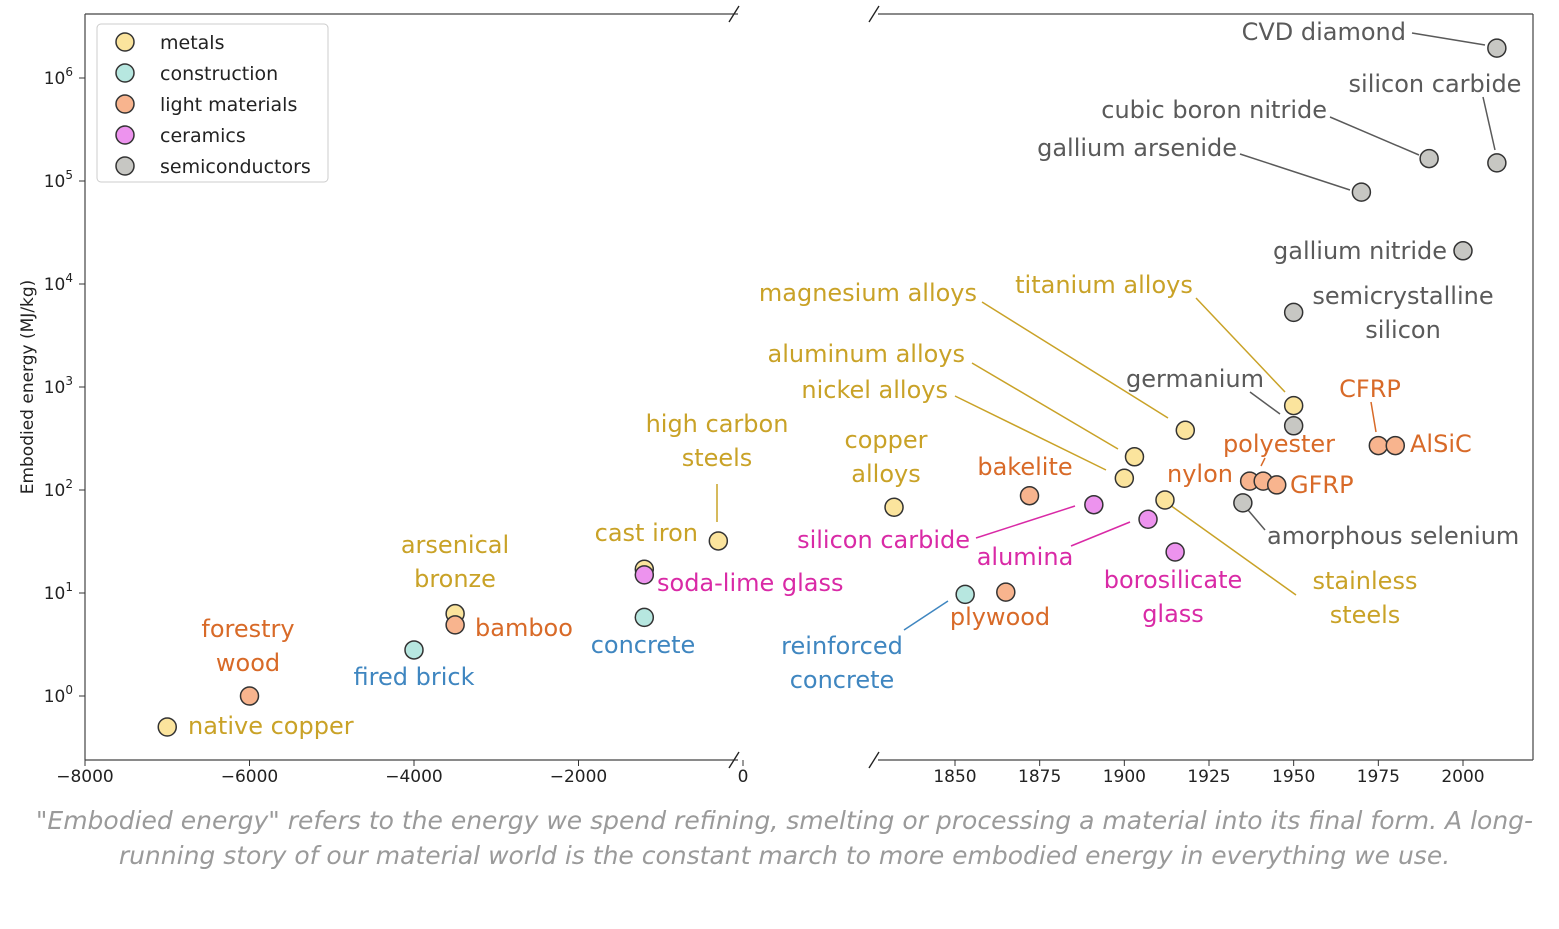 Image resolution: width=1559 pixels, height=929 pixels. What do you see at coordinates (1030, 433) in the screenshot?
I see `leader-nickel-alloys` at bounding box center [1030, 433].